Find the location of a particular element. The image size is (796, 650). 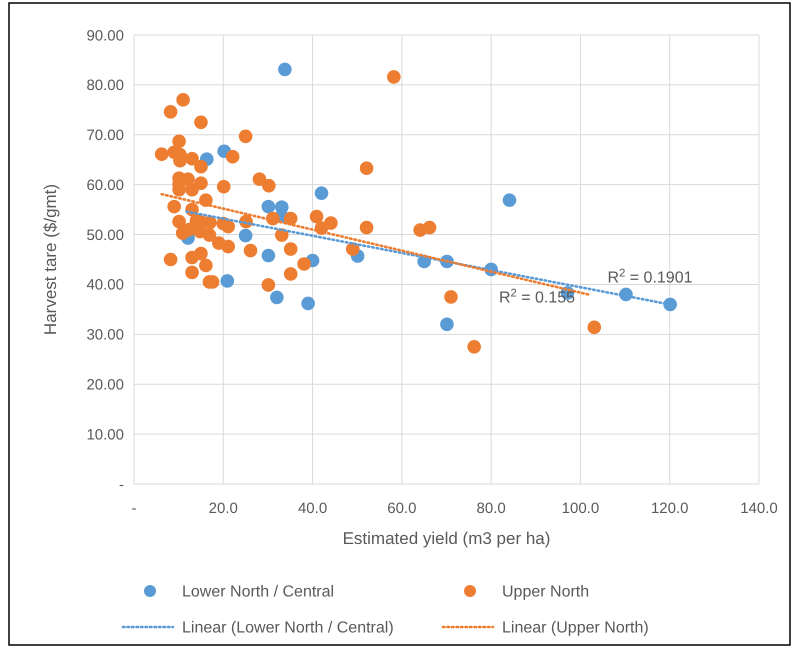

legend-label: Linear (Lower North / Central) is located at coordinates (288, 628).